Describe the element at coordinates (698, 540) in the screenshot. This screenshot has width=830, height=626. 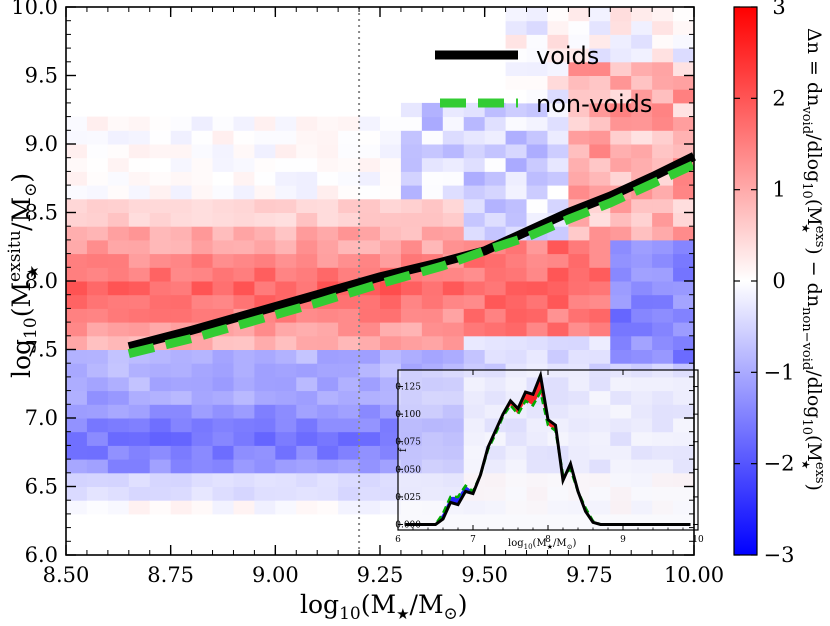
I see `inset-x-tick-label: 10` at that location.